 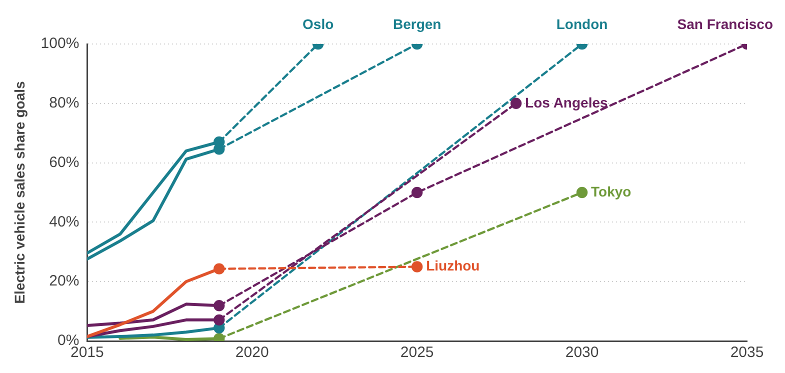 I want to click on series-label: San Francisco, so click(x=725, y=24).